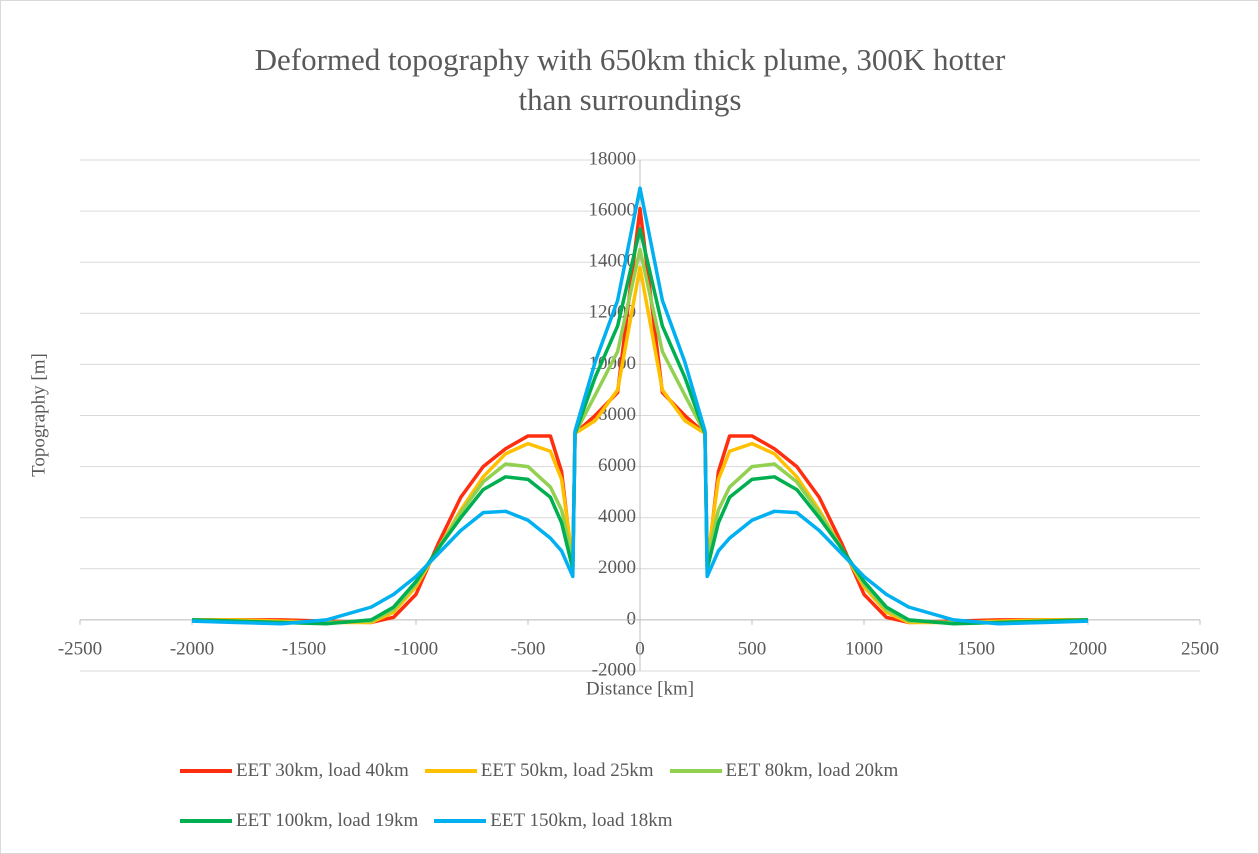 The image size is (1259, 854). Describe the element at coordinates (864, 648) in the screenshot. I see `x-tick-label: 1000` at that location.